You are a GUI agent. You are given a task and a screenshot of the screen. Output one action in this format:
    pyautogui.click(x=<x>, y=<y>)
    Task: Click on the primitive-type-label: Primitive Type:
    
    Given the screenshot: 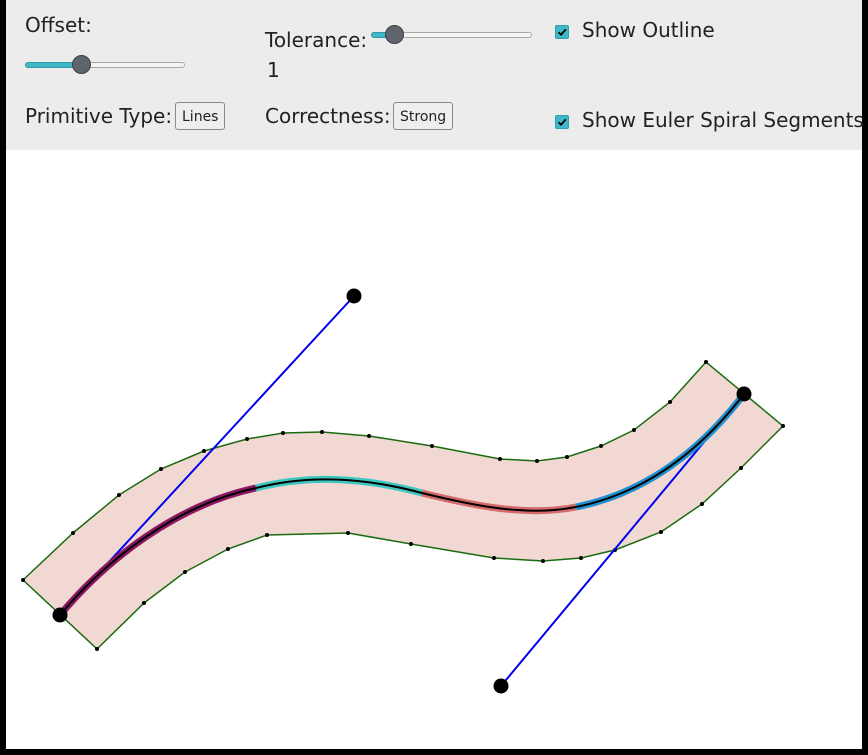 What is the action you would take?
    pyautogui.click(x=99, y=116)
    